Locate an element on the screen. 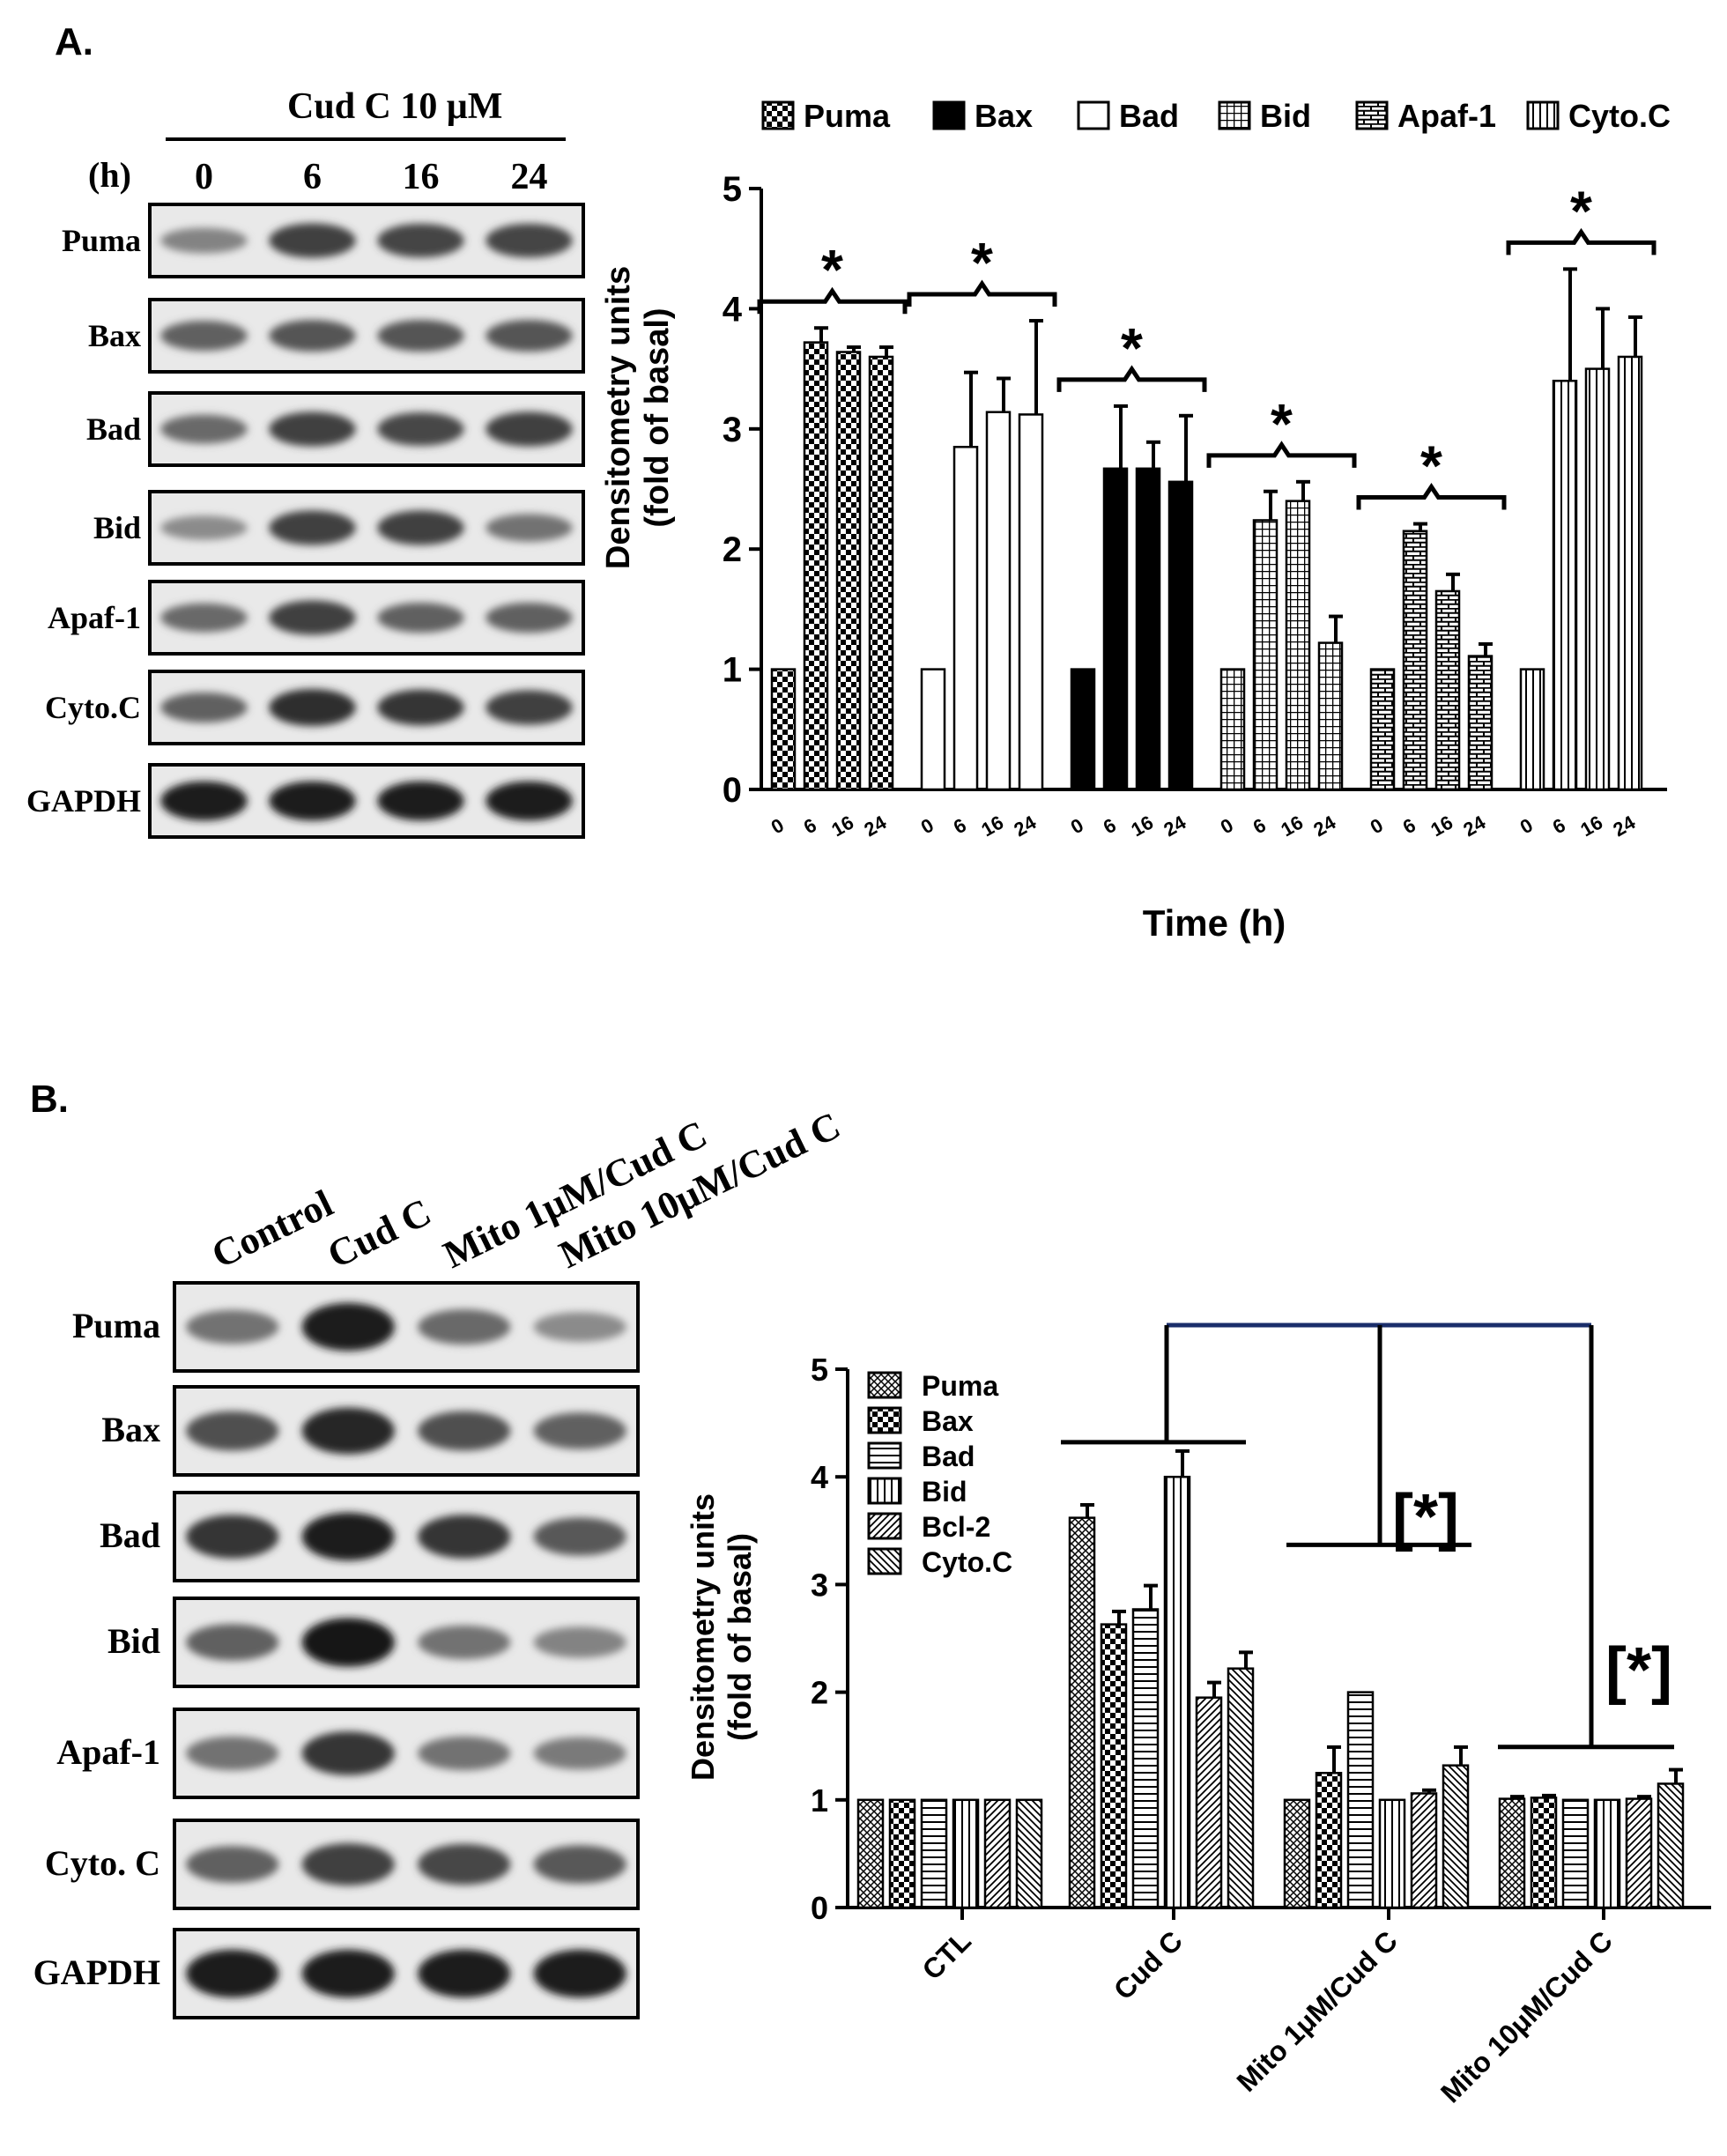  blot-row-bax: Bax is located at coordinates (336, 336).